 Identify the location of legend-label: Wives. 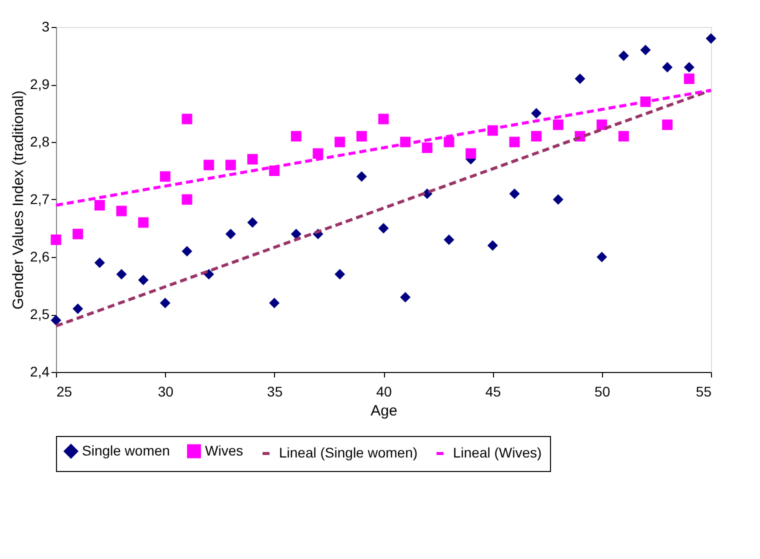
(224, 450).